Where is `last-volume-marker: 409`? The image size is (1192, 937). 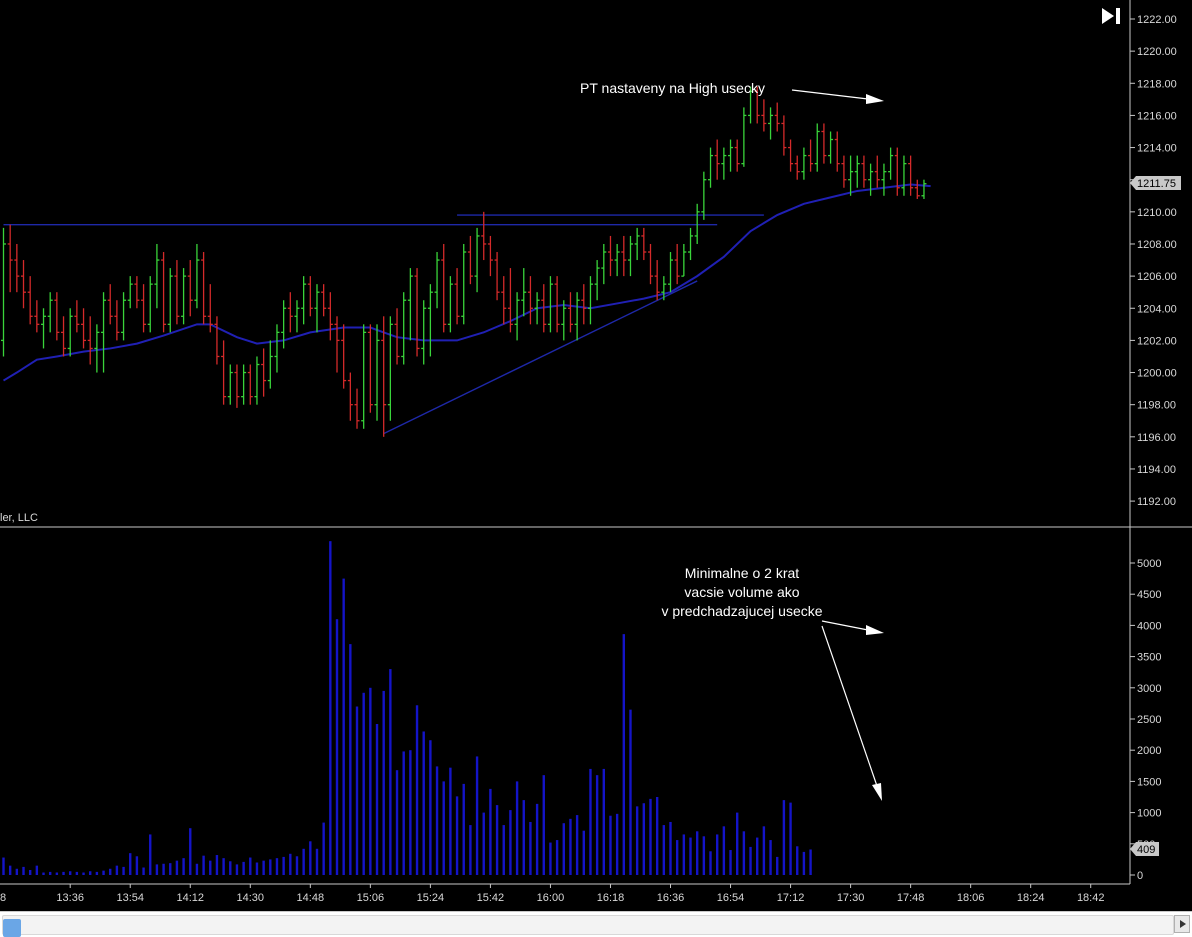
last-volume-marker: 409 is located at coordinates (1144, 849).